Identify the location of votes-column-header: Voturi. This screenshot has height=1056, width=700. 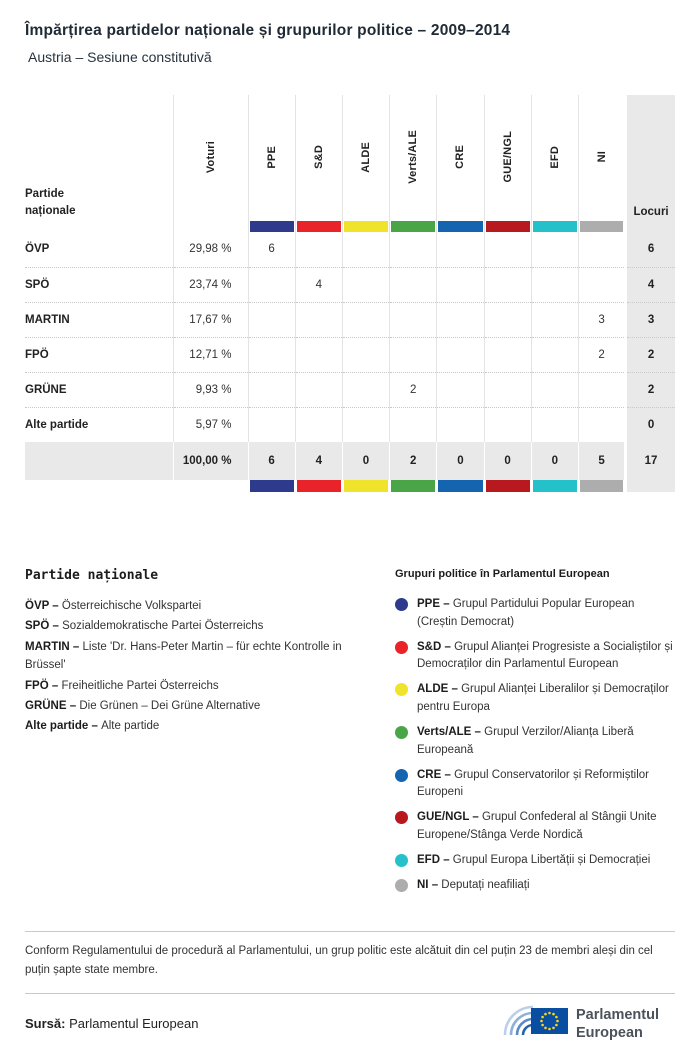
(210, 163).